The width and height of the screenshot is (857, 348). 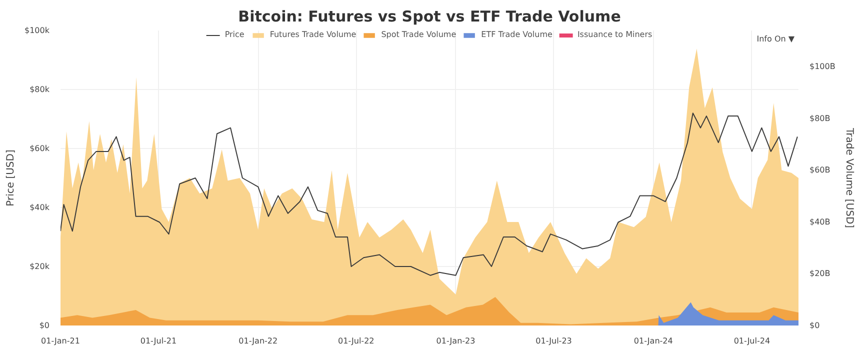 What do you see at coordinates (40, 148) in the screenshot?
I see `y-tick-label: $60k` at bounding box center [40, 148].